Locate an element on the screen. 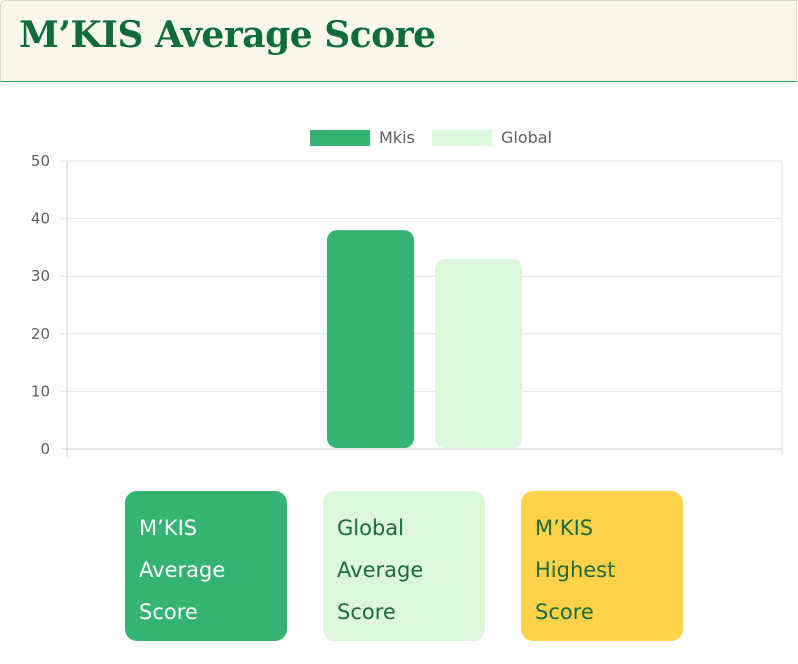  bar-global is located at coordinates (478, 353).